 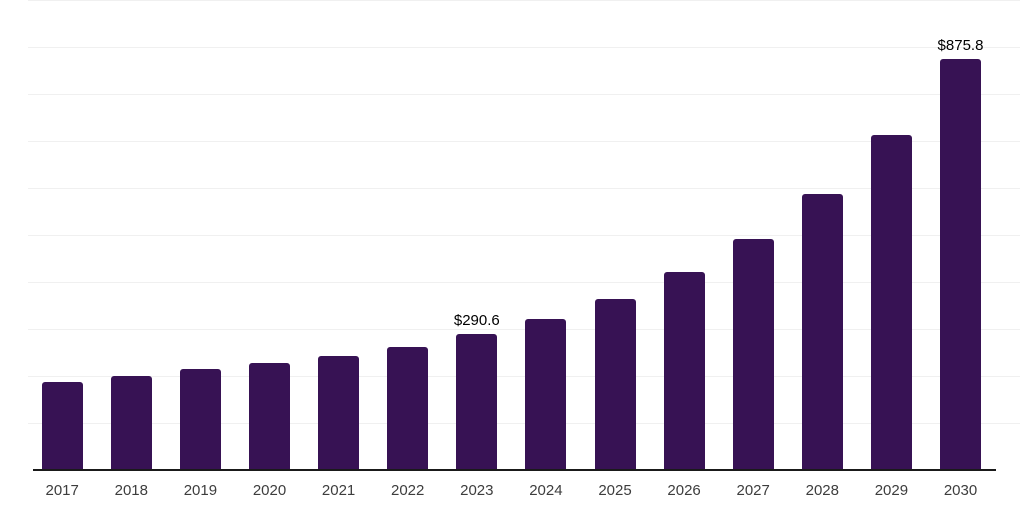 What do you see at coordinates (476, 321) in the screenshot?
I see `data-label-2023: $290.6` at bounding box center [476, 321].